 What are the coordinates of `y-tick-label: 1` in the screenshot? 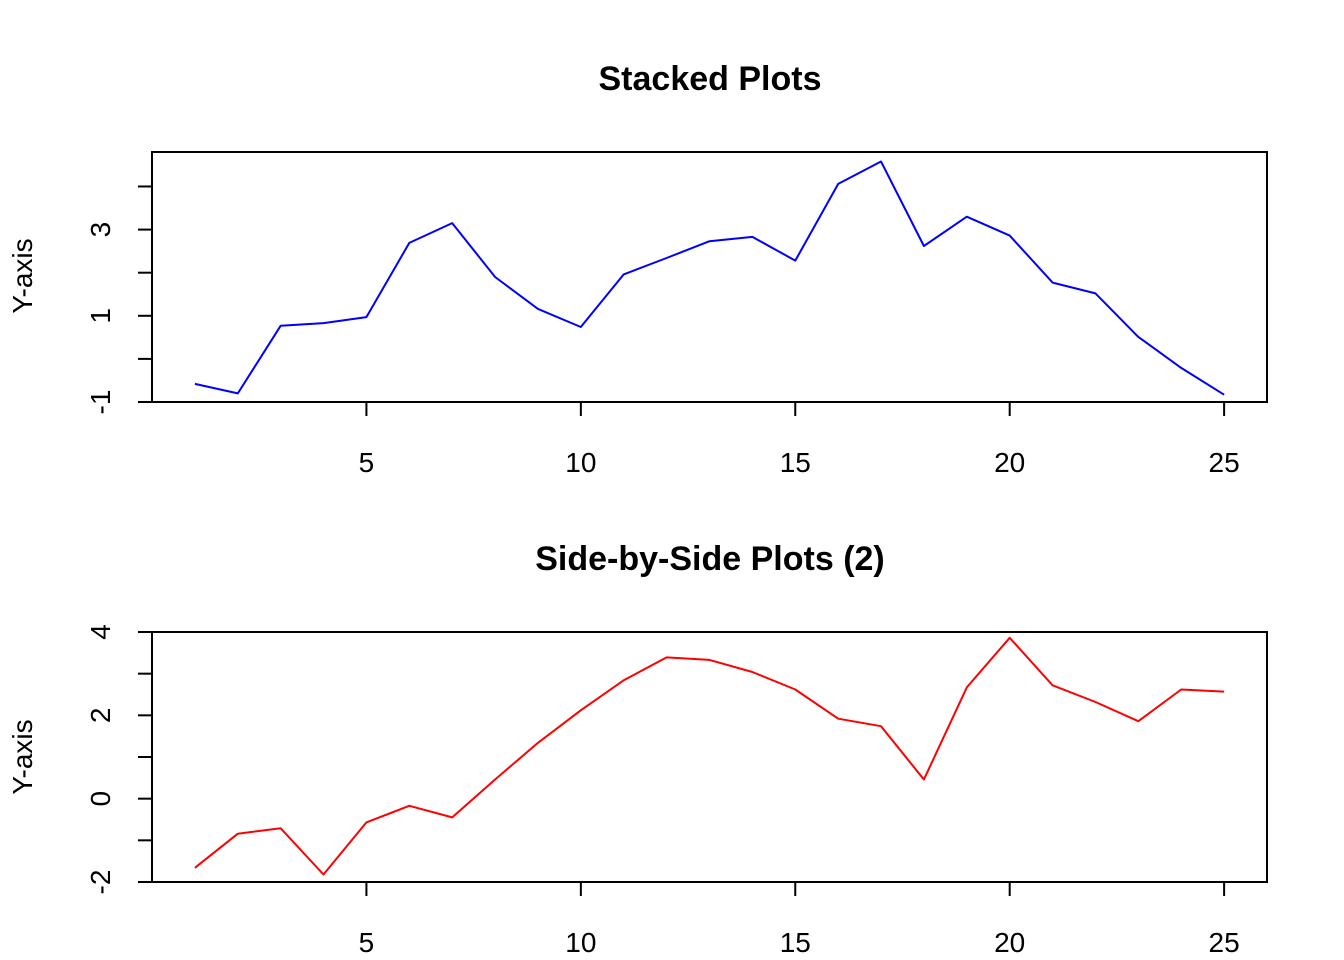 It's located at (100, 316).